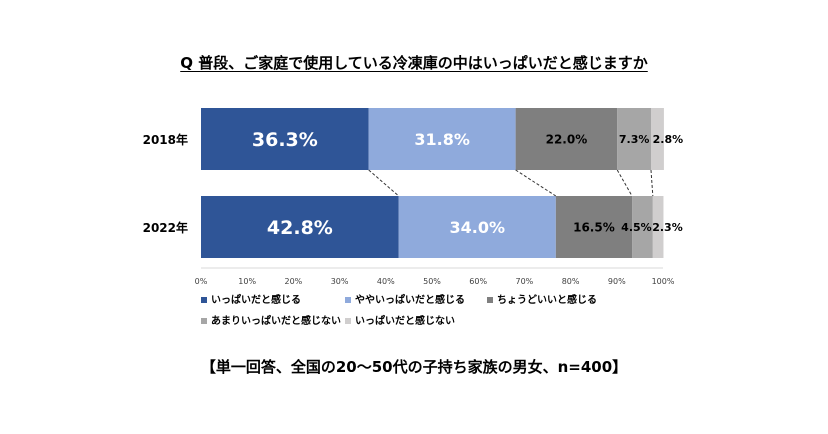 The width and height of the screenshot is (828, 434). What do you see at coordinates (294, 281) in the screenshot?
I see `x-tick-label-3: 20%` at bounding box center [294, 281].